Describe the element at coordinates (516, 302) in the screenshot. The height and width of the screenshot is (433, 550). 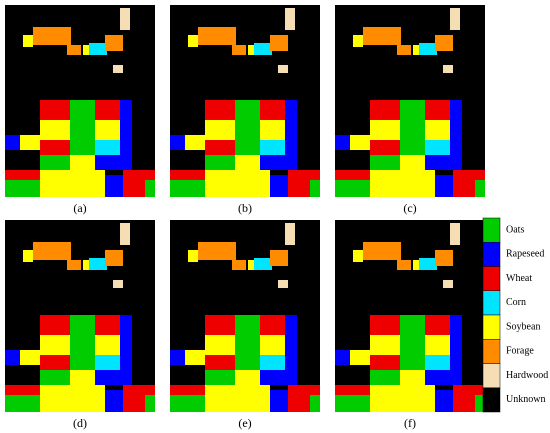
I see `legend-label: Corn` at that location.